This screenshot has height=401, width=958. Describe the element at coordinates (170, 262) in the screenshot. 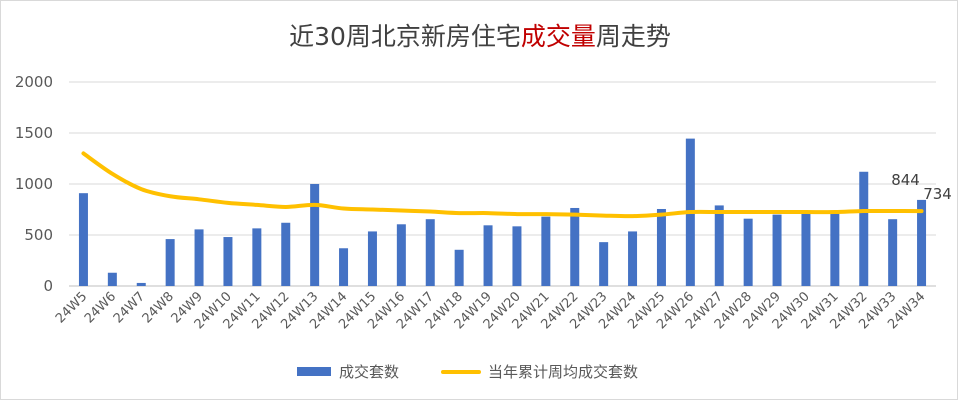

I see `bar-24W8` at that location.